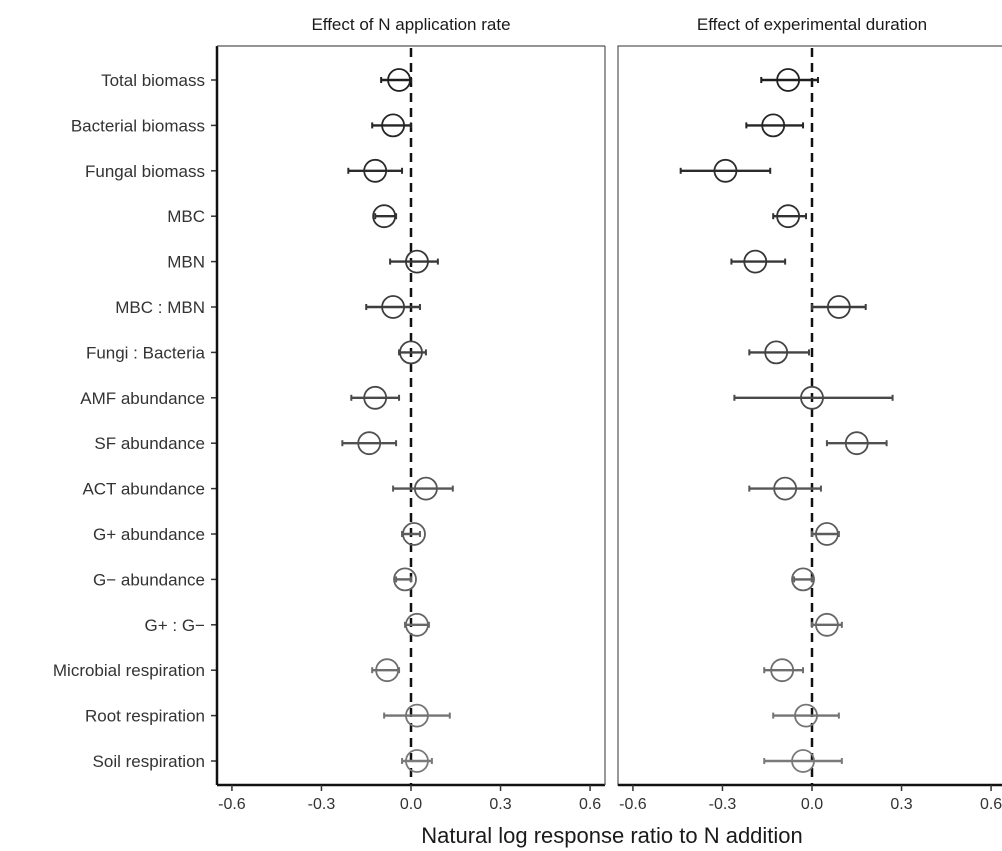  I want to click on category-label-g-abundance: G+ abundance, so click(149, 534).